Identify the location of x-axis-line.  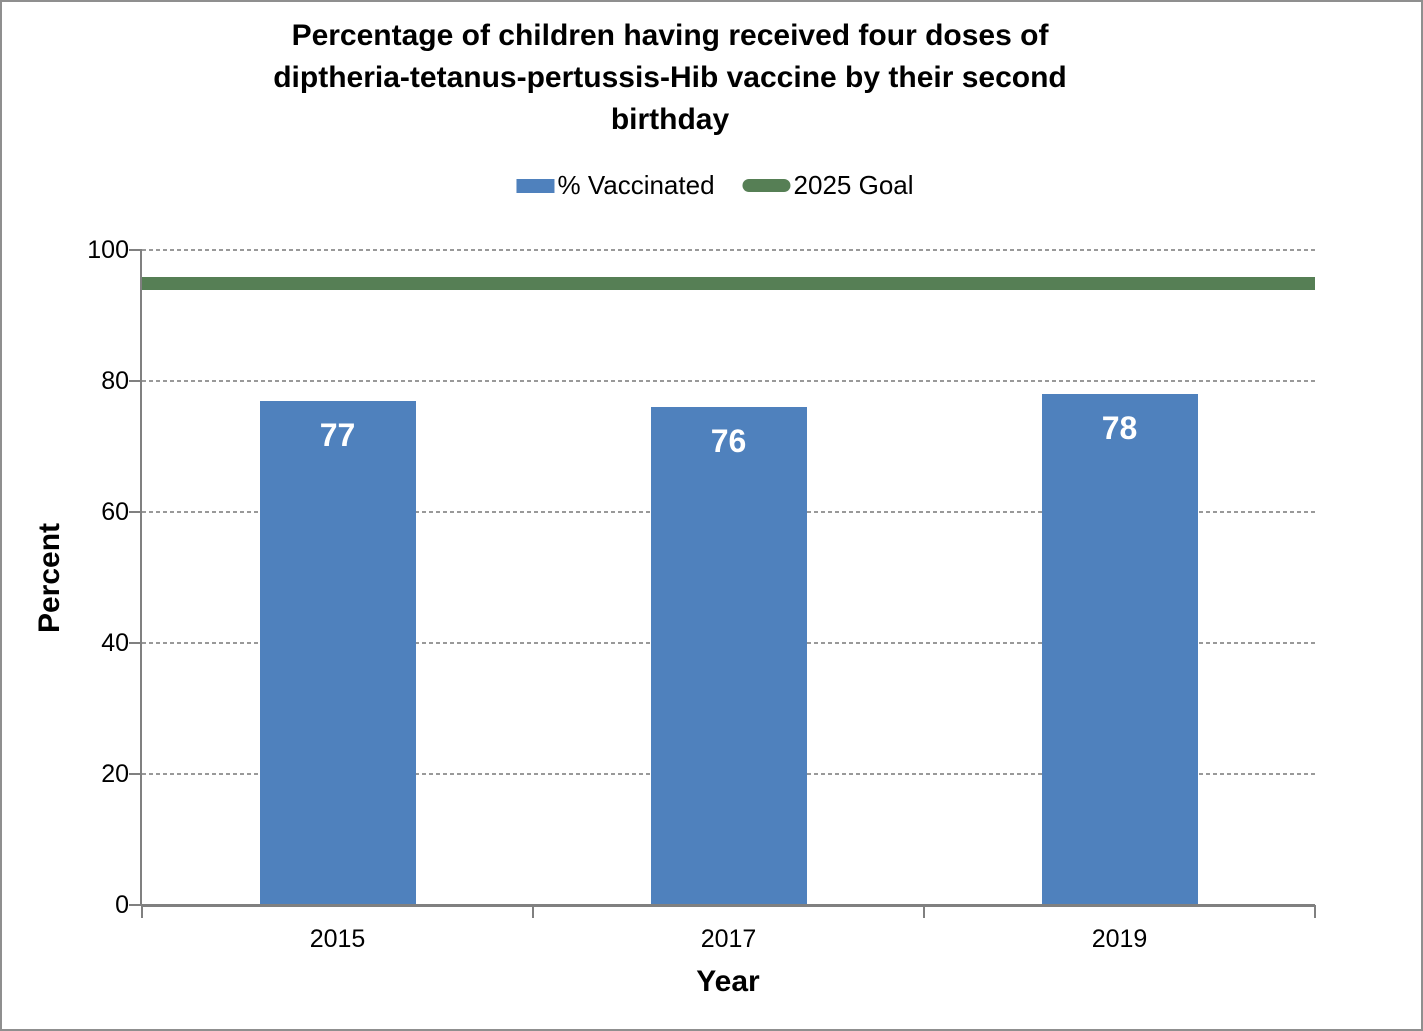
(728, 905).